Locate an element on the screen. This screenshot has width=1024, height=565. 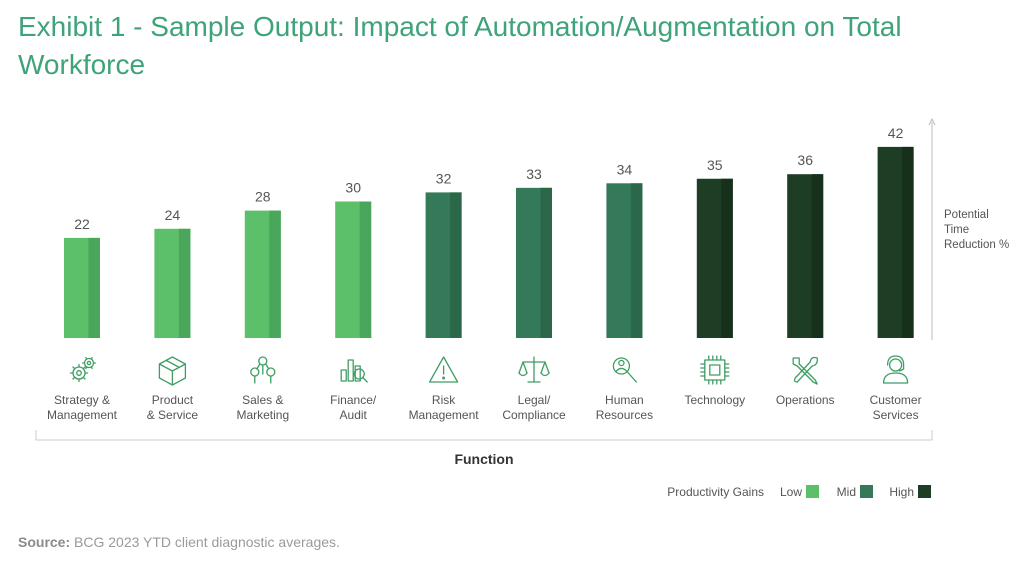
box-icon is located at coordinates (172, 371).